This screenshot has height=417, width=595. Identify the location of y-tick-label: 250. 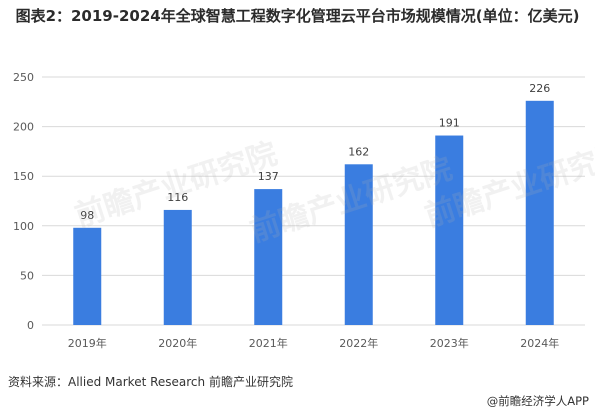
(23, 77).